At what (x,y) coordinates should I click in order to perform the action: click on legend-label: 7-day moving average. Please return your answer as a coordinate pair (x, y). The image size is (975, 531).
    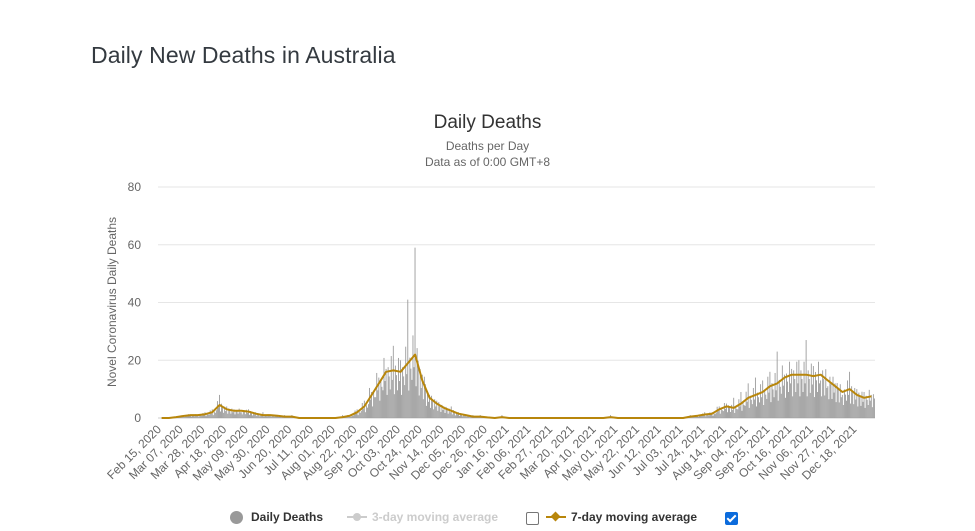
    Looking at the image, I should click on (634, 517).